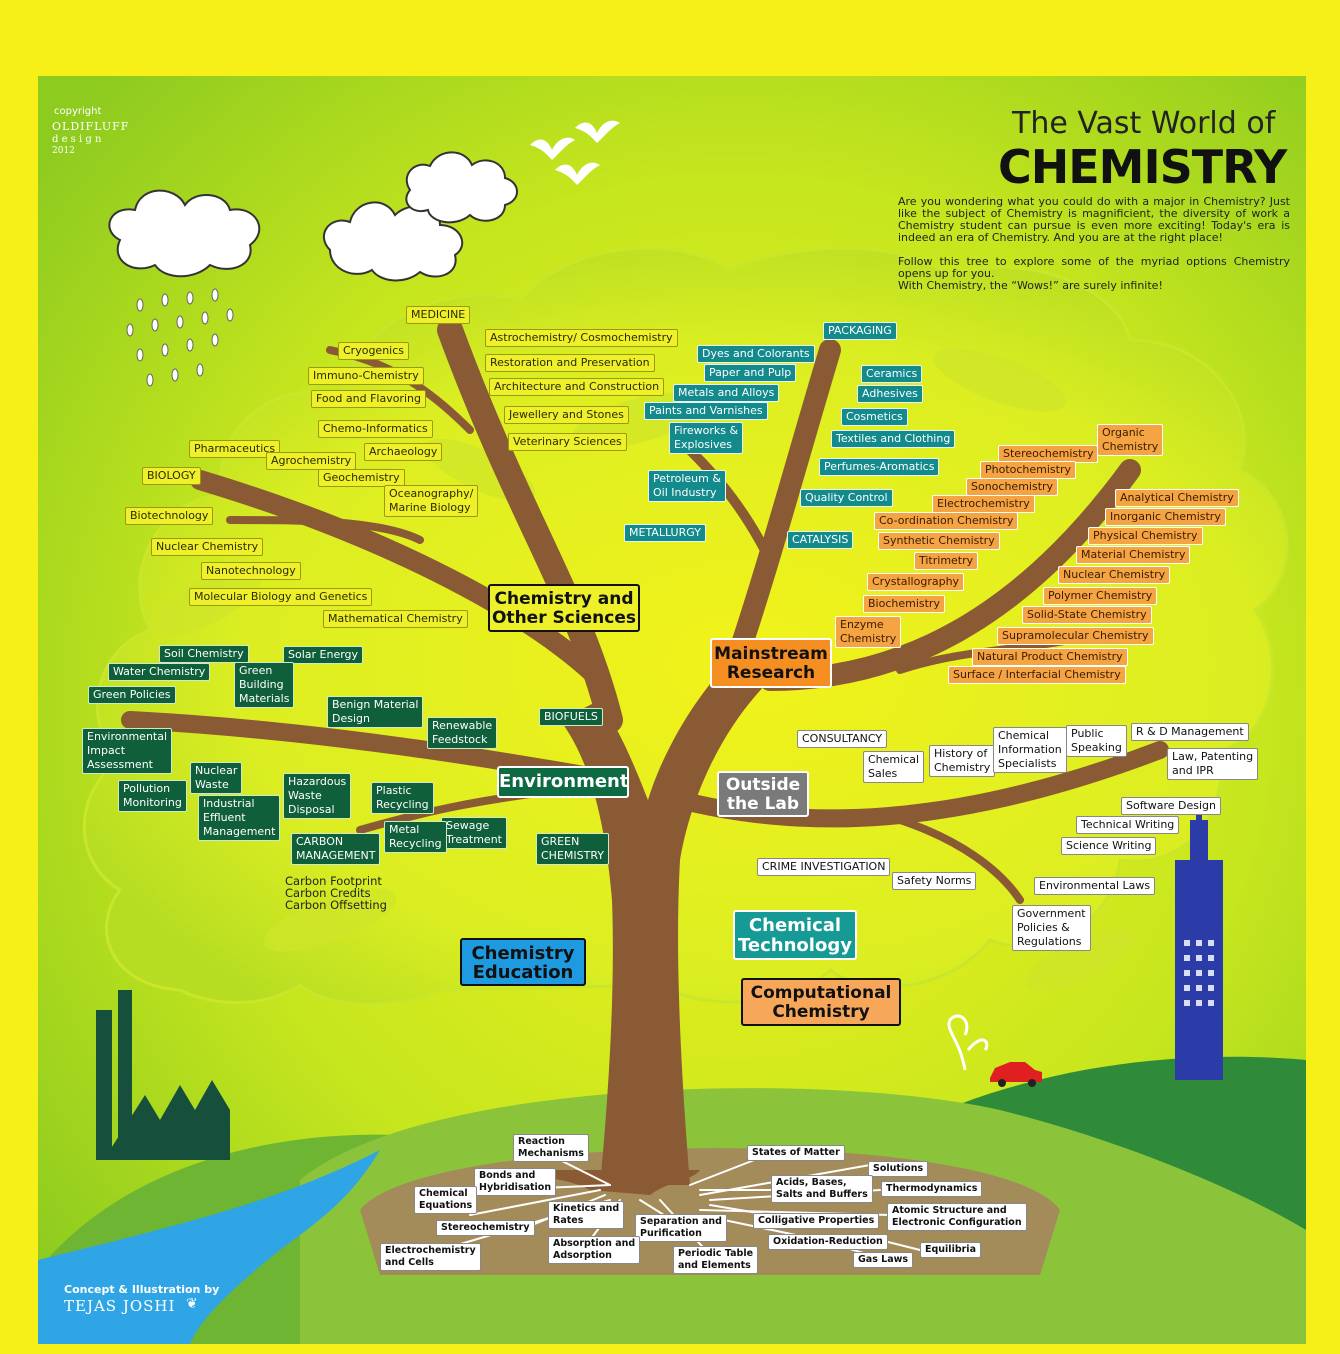 The height and width of the screenshot is (1354, 1340). What do you see at coordinates (563, 782) in the screenshot?
I see `branch-environment: Environment` at bounding box center [563, 782].